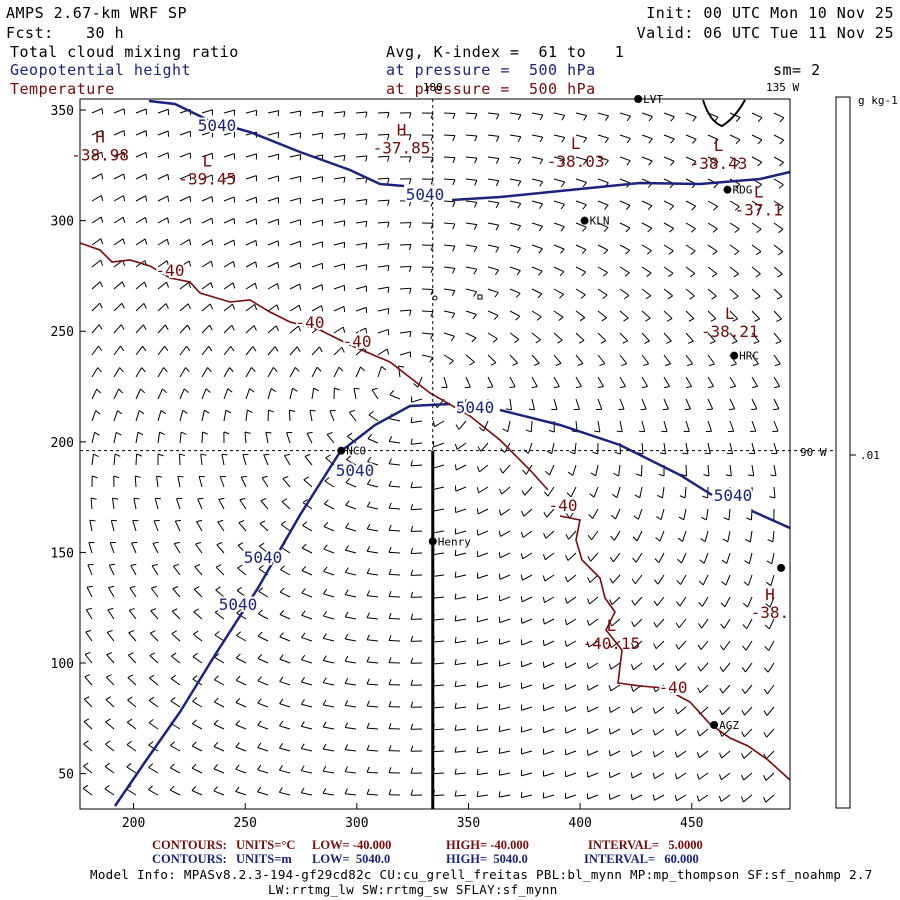  Describe the element at coordinates (606, 452) in the screenshot. I see `height-contour` at that location.